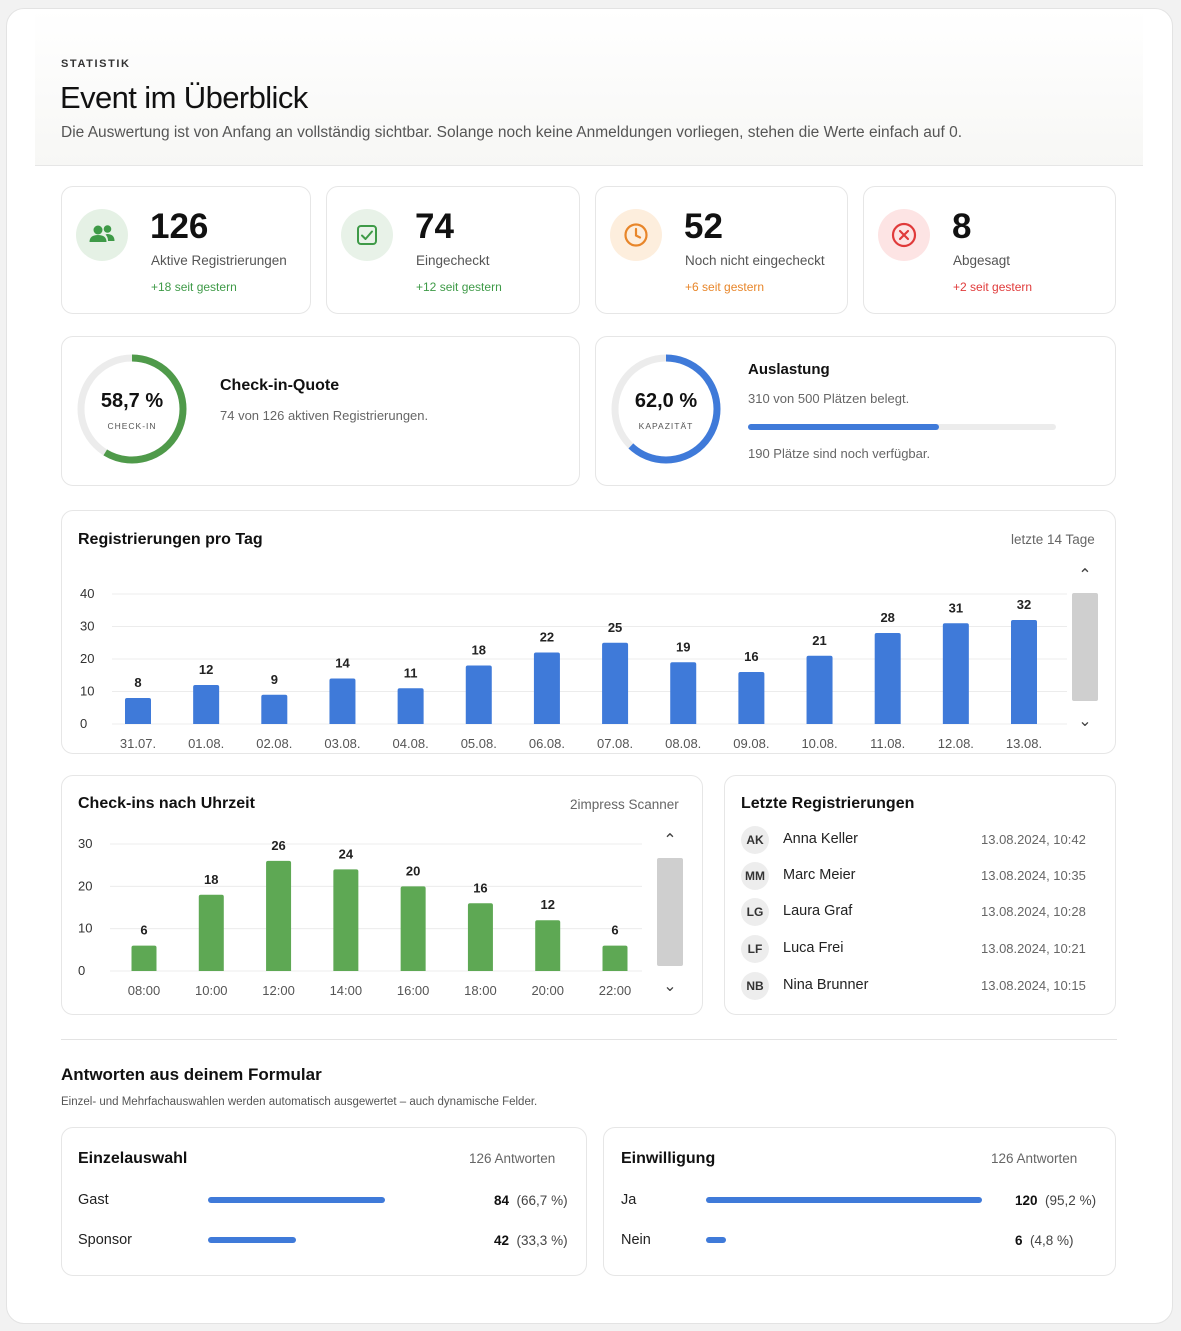 This screenshot has height=1331, width=1181. Describe the element at coordinates (666, 409) in the screenshot. I see `capacity-ring` at that location.